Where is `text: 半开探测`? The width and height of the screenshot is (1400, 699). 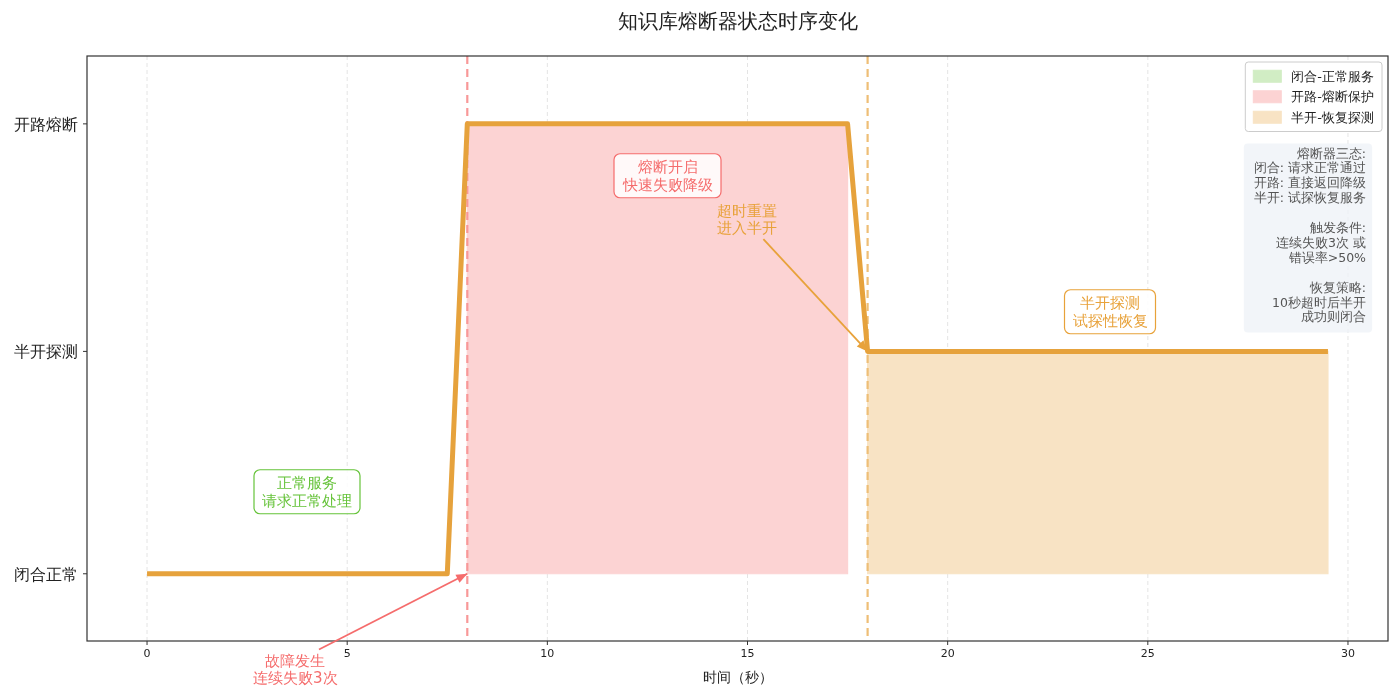 text: 半开探测 is located at coordinates (46, 352).